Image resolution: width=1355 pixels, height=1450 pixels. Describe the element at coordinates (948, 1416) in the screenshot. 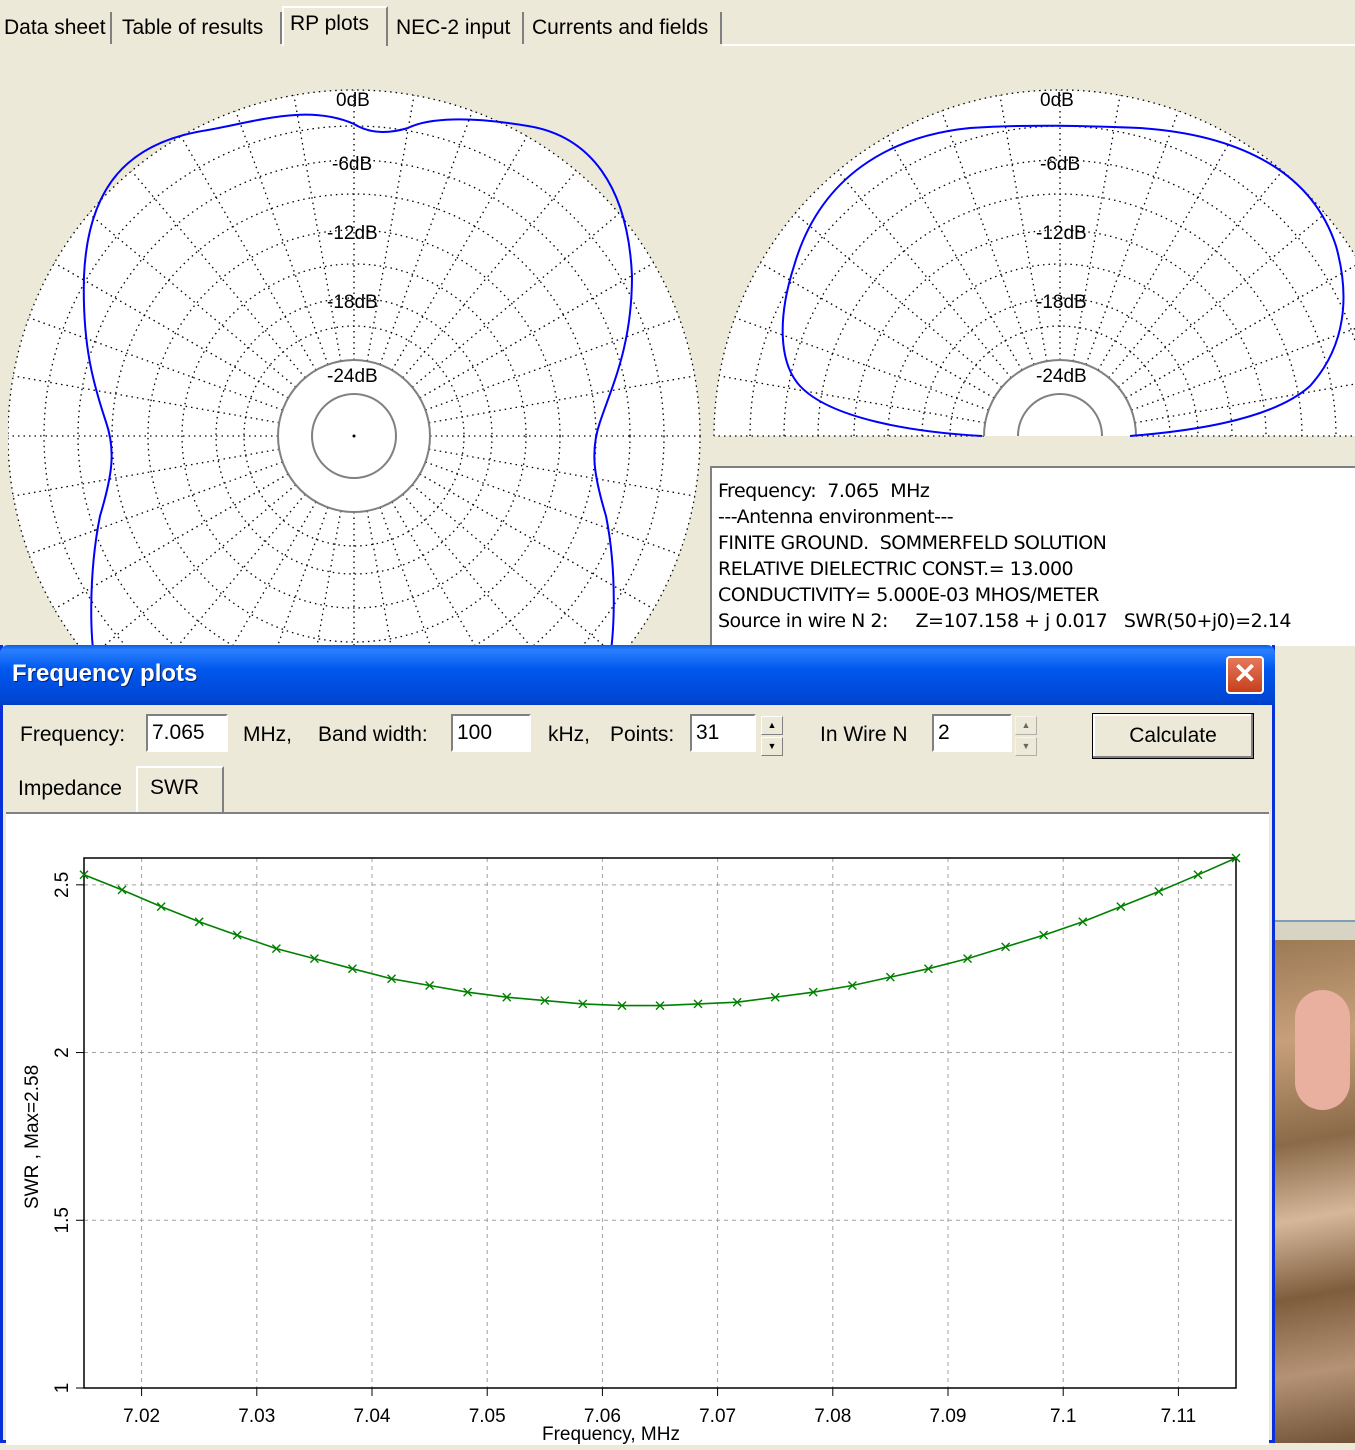

I see `x-tick-label: 7.09` at that location.